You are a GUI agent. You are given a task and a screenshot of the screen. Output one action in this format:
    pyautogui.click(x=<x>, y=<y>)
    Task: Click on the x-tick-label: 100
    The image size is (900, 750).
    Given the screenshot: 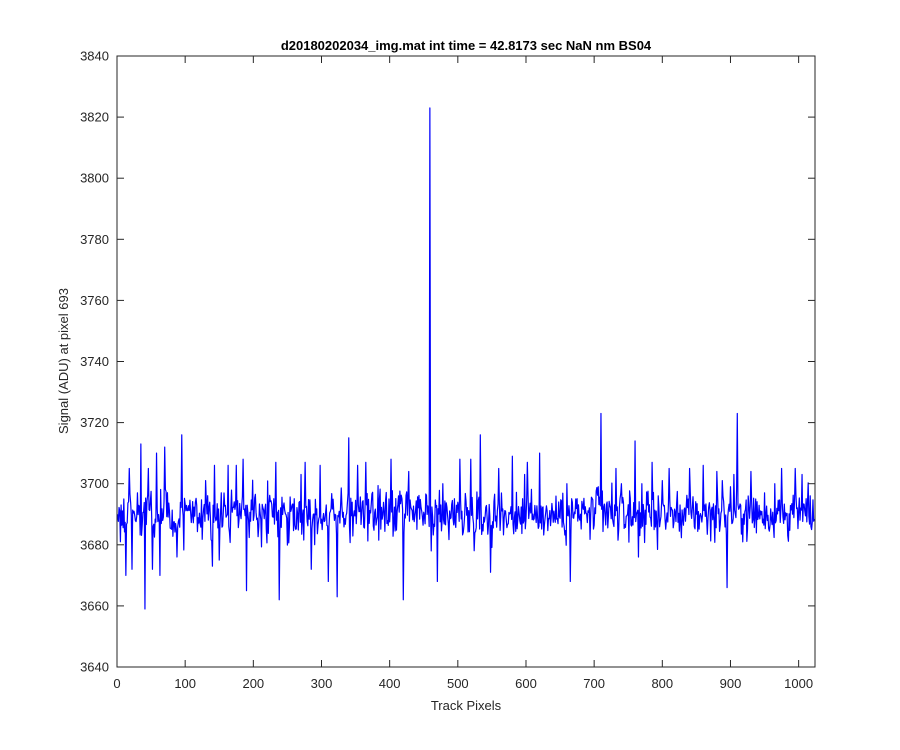 What is the action you would take?
    pyautogui.click(x=185, y=683)
    